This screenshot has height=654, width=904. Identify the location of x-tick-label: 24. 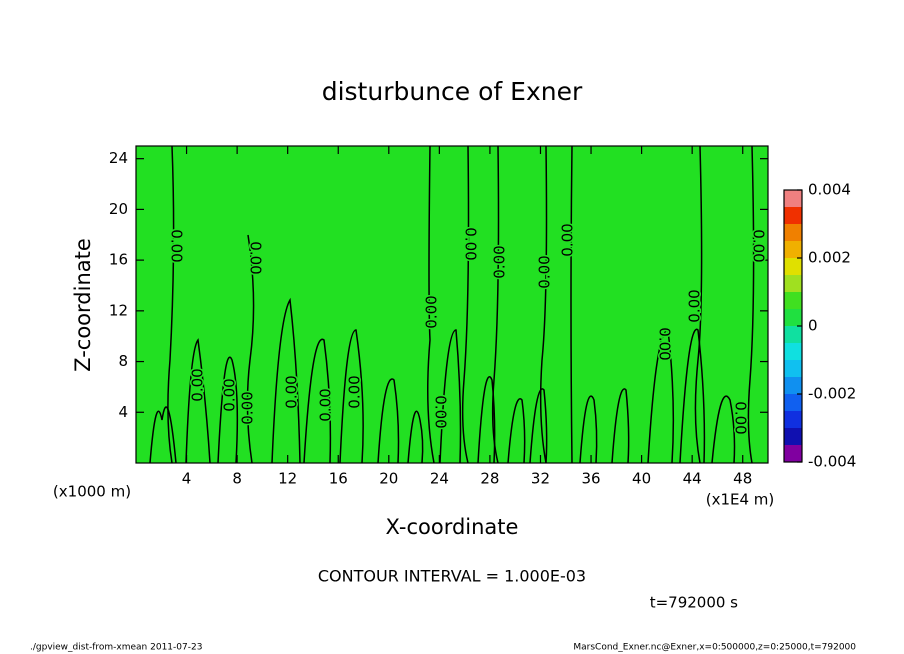
(439, 479).